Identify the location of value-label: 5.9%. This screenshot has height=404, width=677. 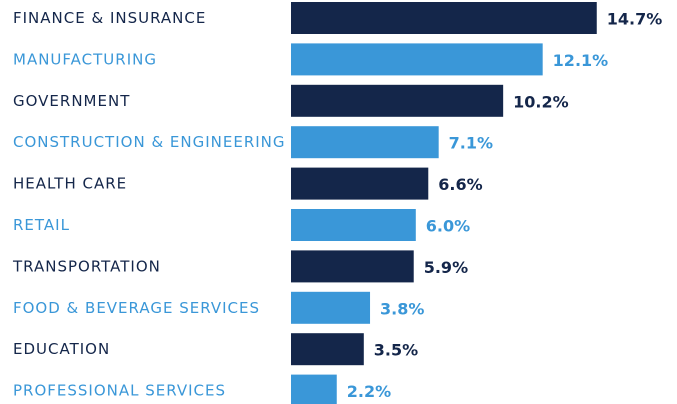
(446, 267).